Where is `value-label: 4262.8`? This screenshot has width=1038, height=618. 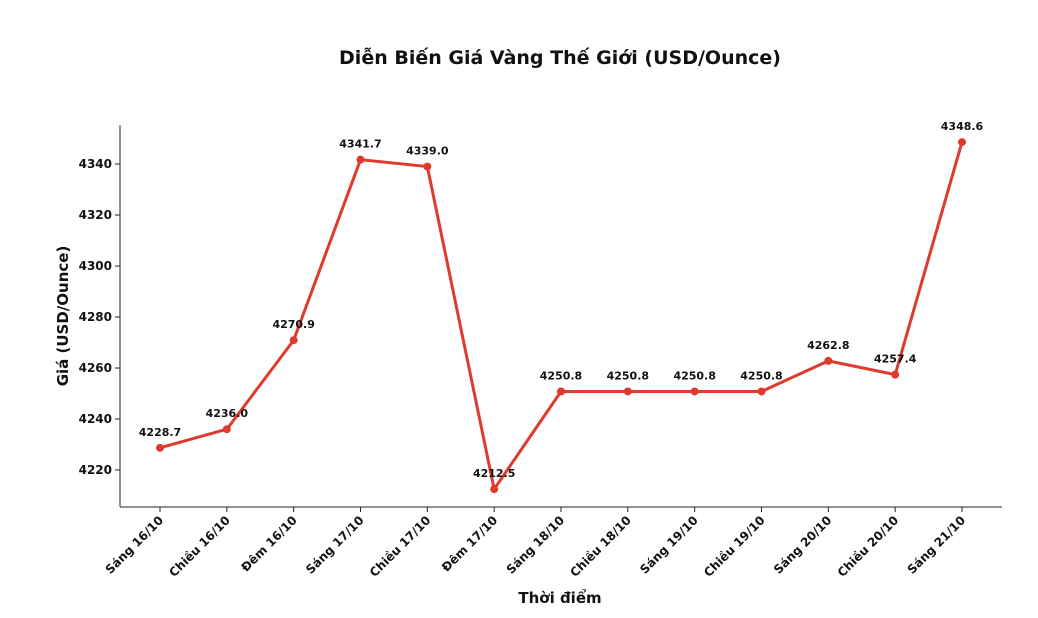
value-label: 4262.8 is located at coordinates (828, 345).